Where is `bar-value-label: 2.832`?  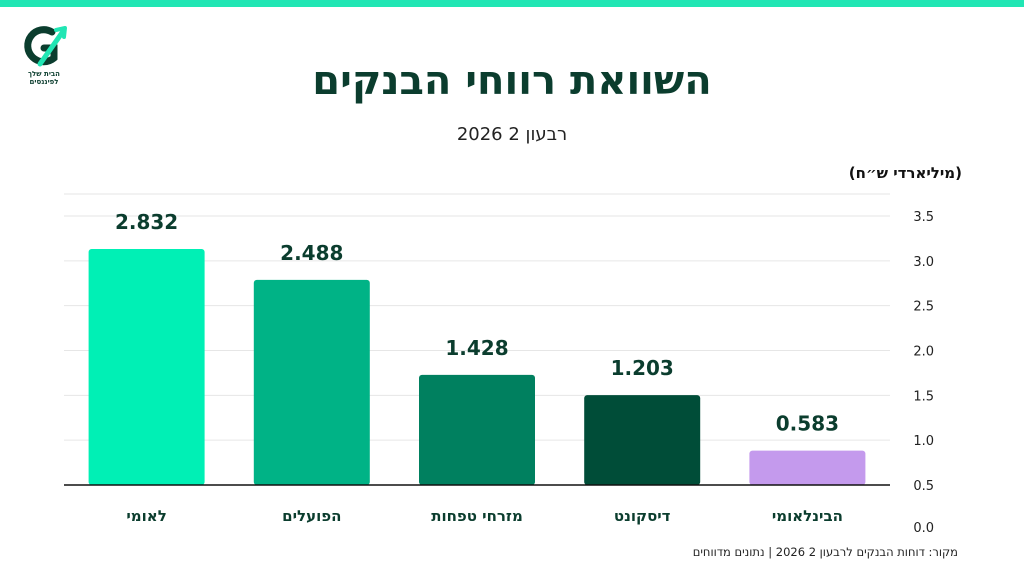
bar-value-label: 2.832 is located at coordinates (146, 222).